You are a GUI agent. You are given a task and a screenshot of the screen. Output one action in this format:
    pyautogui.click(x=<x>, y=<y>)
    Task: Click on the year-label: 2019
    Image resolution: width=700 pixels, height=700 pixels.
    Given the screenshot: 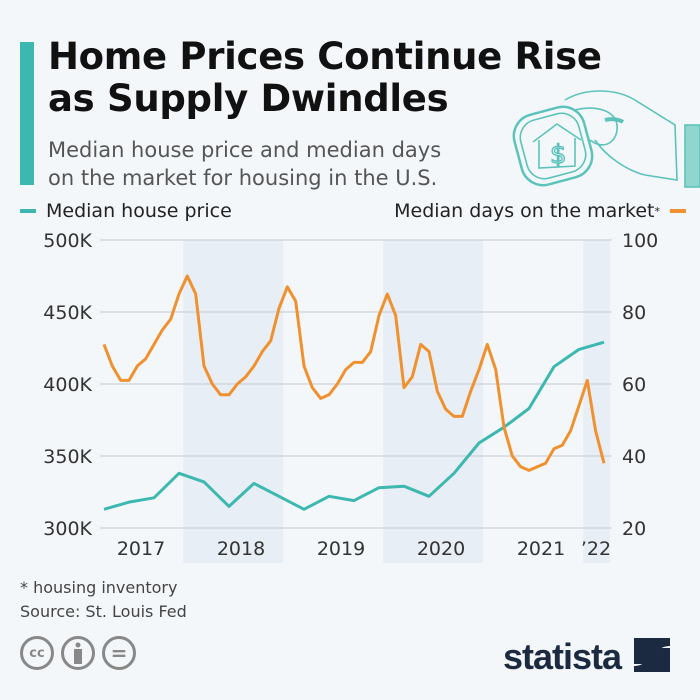 What is the action you would take?
    pyautogui.click(x=341, y=549)
    